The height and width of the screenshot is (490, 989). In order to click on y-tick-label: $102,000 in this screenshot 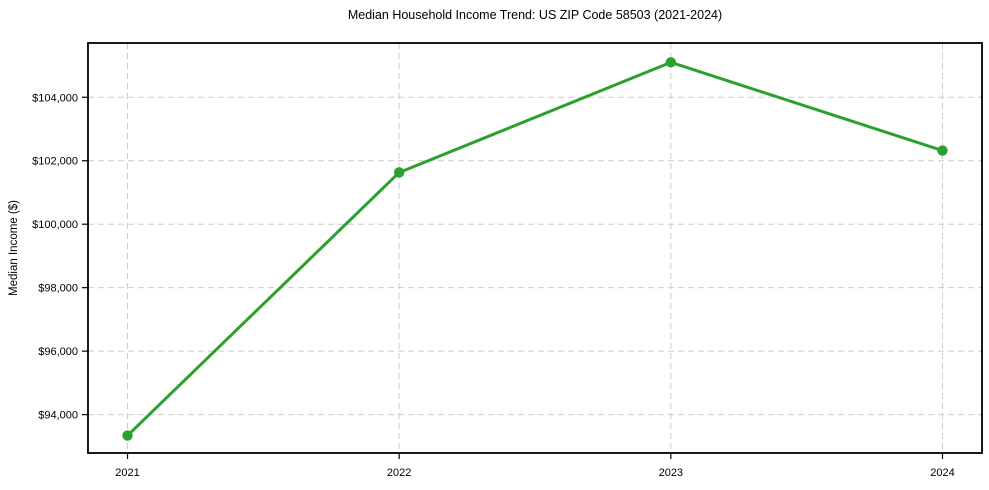, I will do `click(55, 162)`.